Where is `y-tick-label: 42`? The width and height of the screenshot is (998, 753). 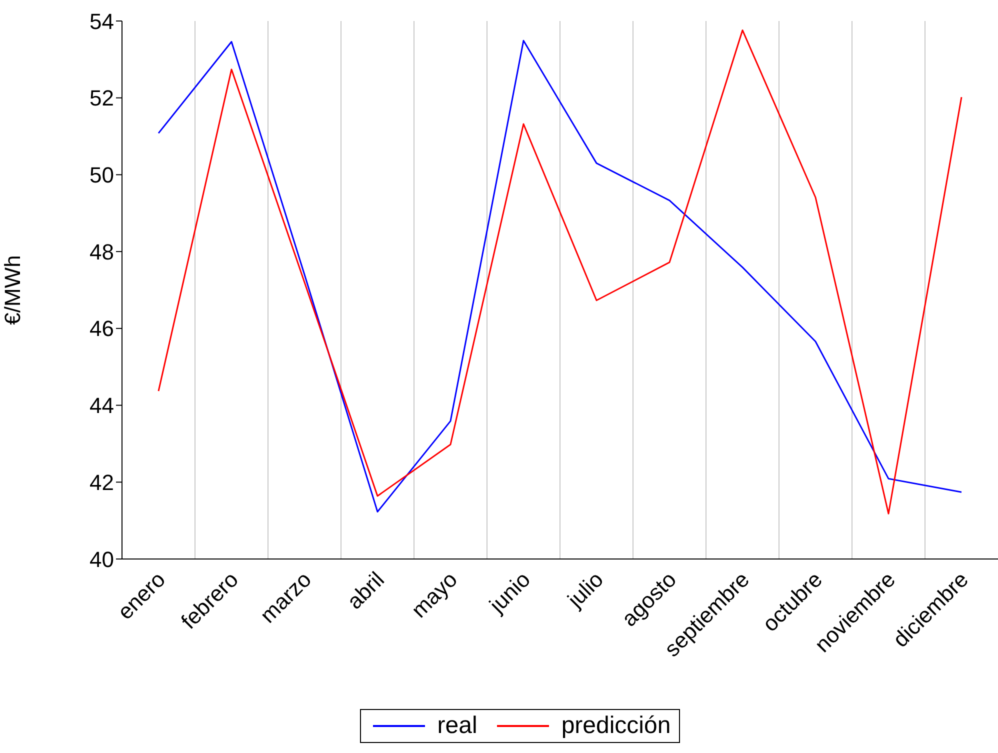
y-tick-label: 42 is located at coordinates (102, 482).